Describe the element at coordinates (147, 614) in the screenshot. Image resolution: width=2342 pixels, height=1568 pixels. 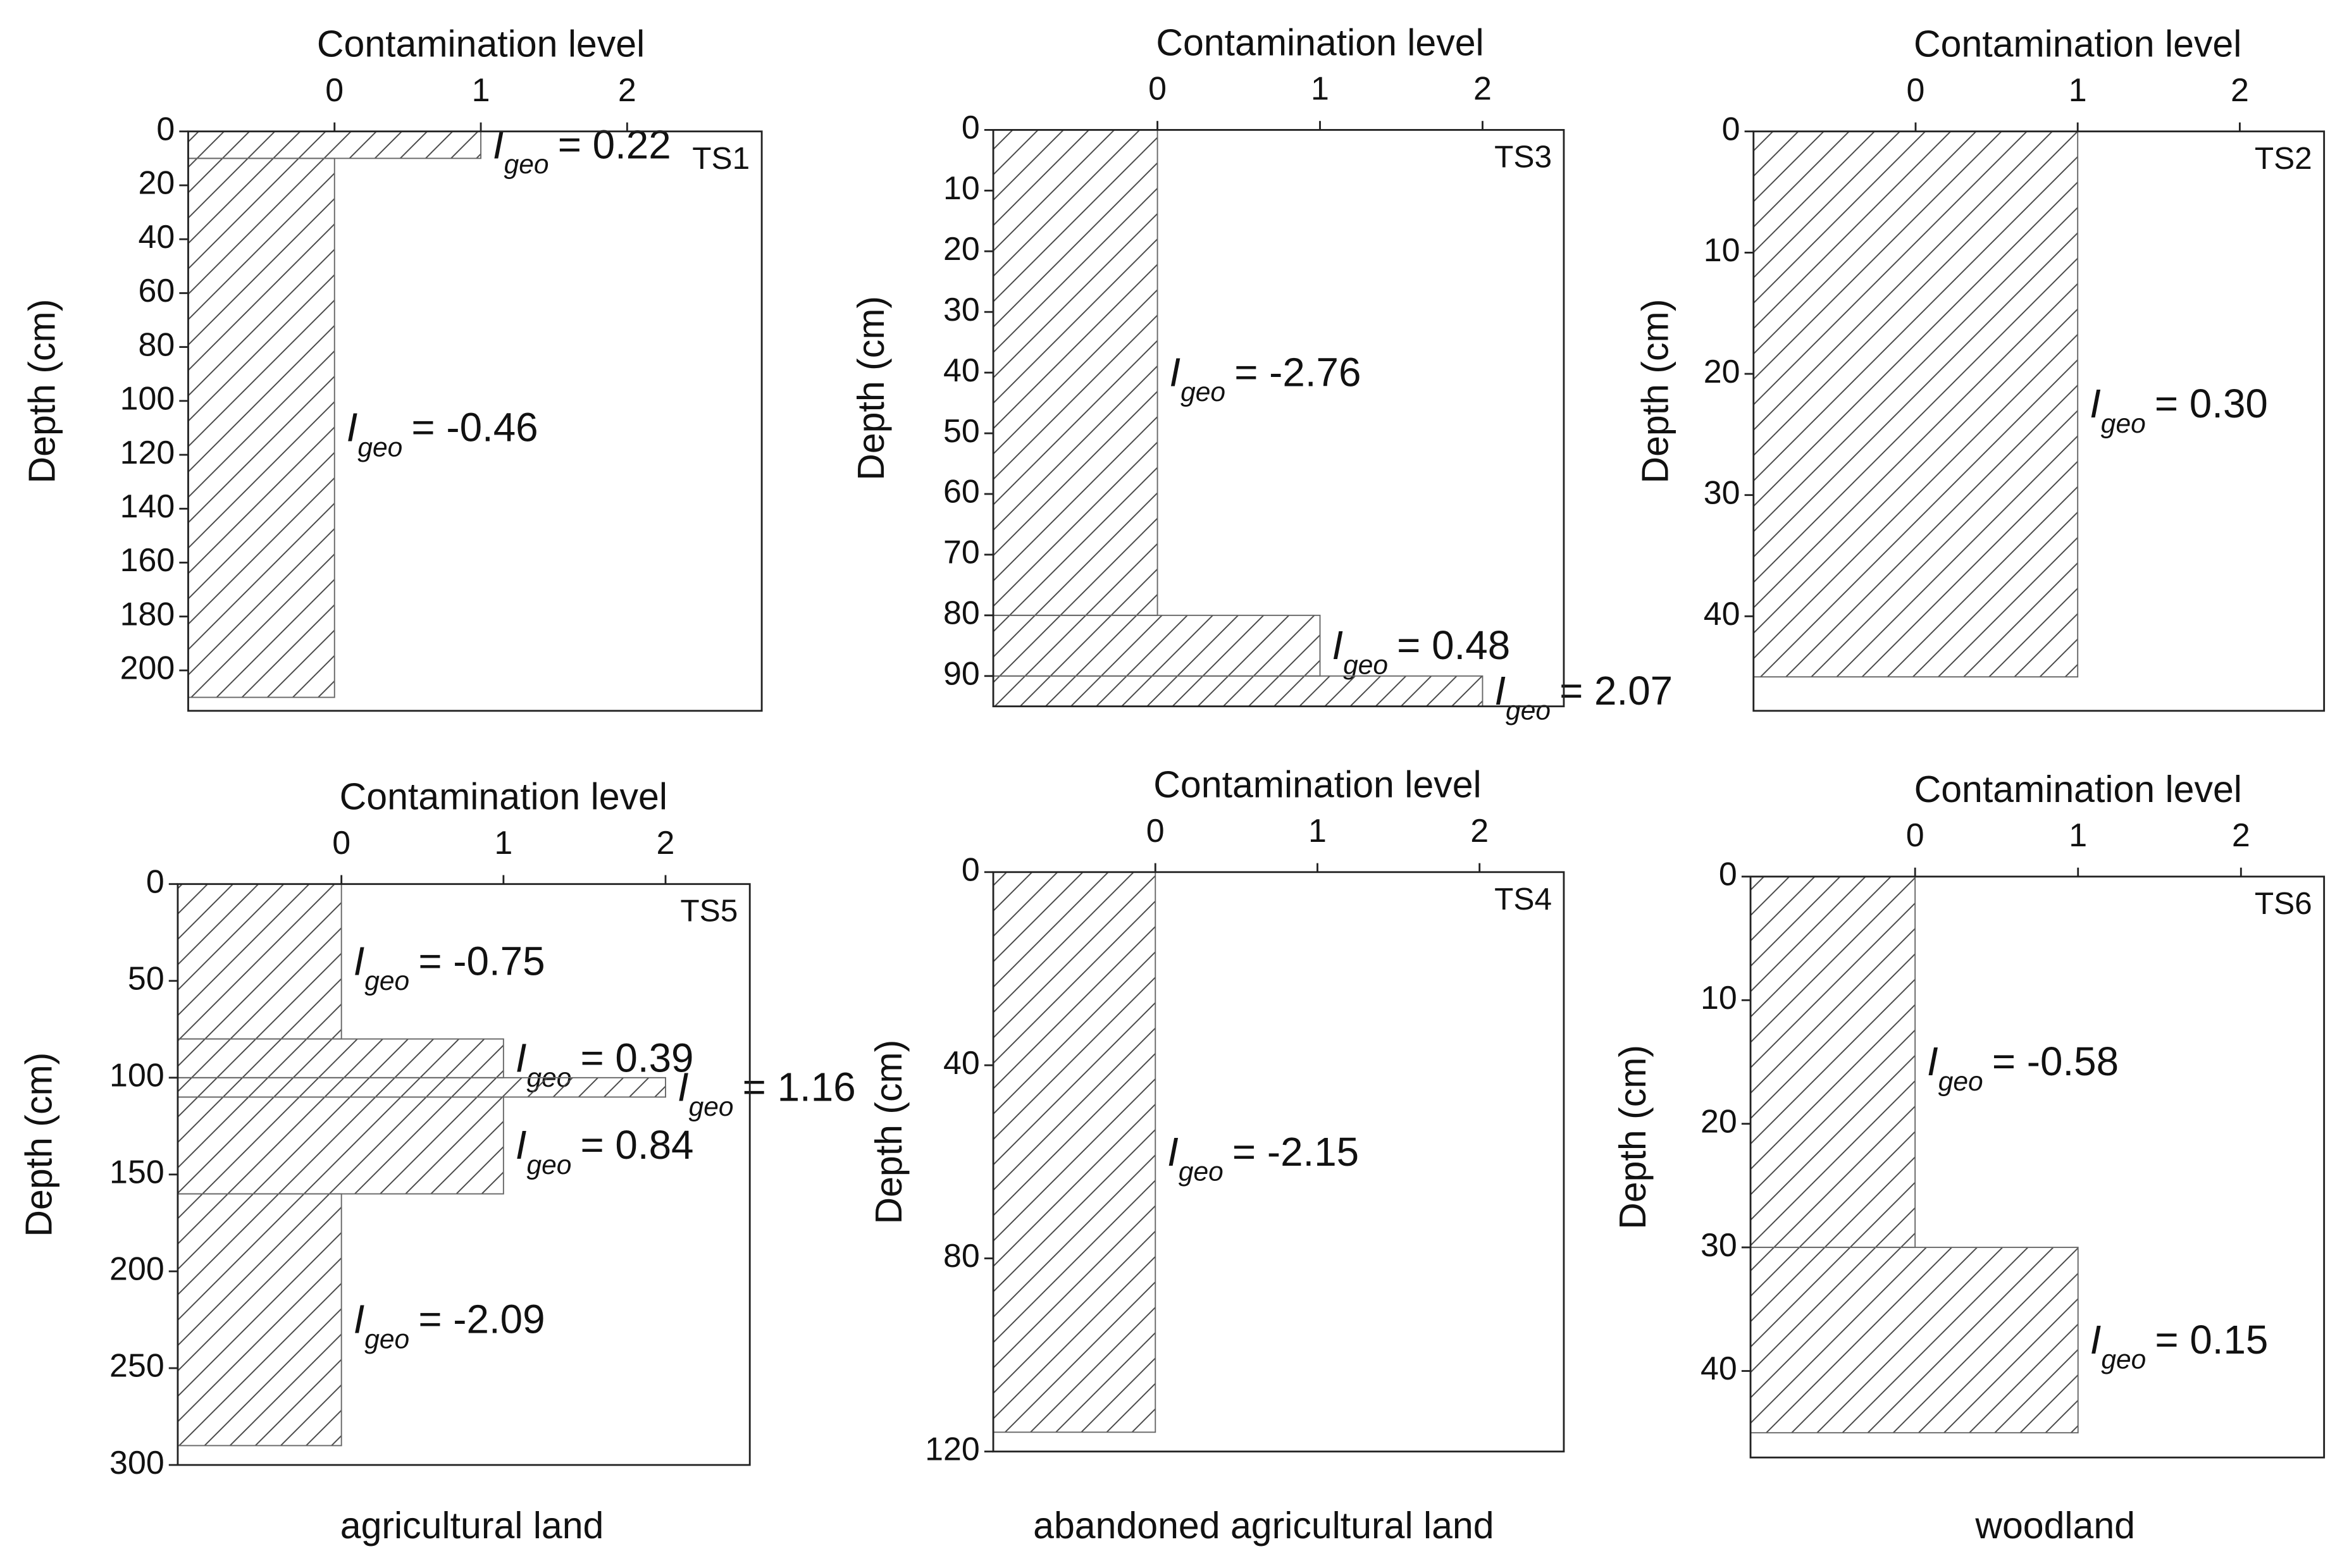
I see `y-tick-label: 180` at that location.